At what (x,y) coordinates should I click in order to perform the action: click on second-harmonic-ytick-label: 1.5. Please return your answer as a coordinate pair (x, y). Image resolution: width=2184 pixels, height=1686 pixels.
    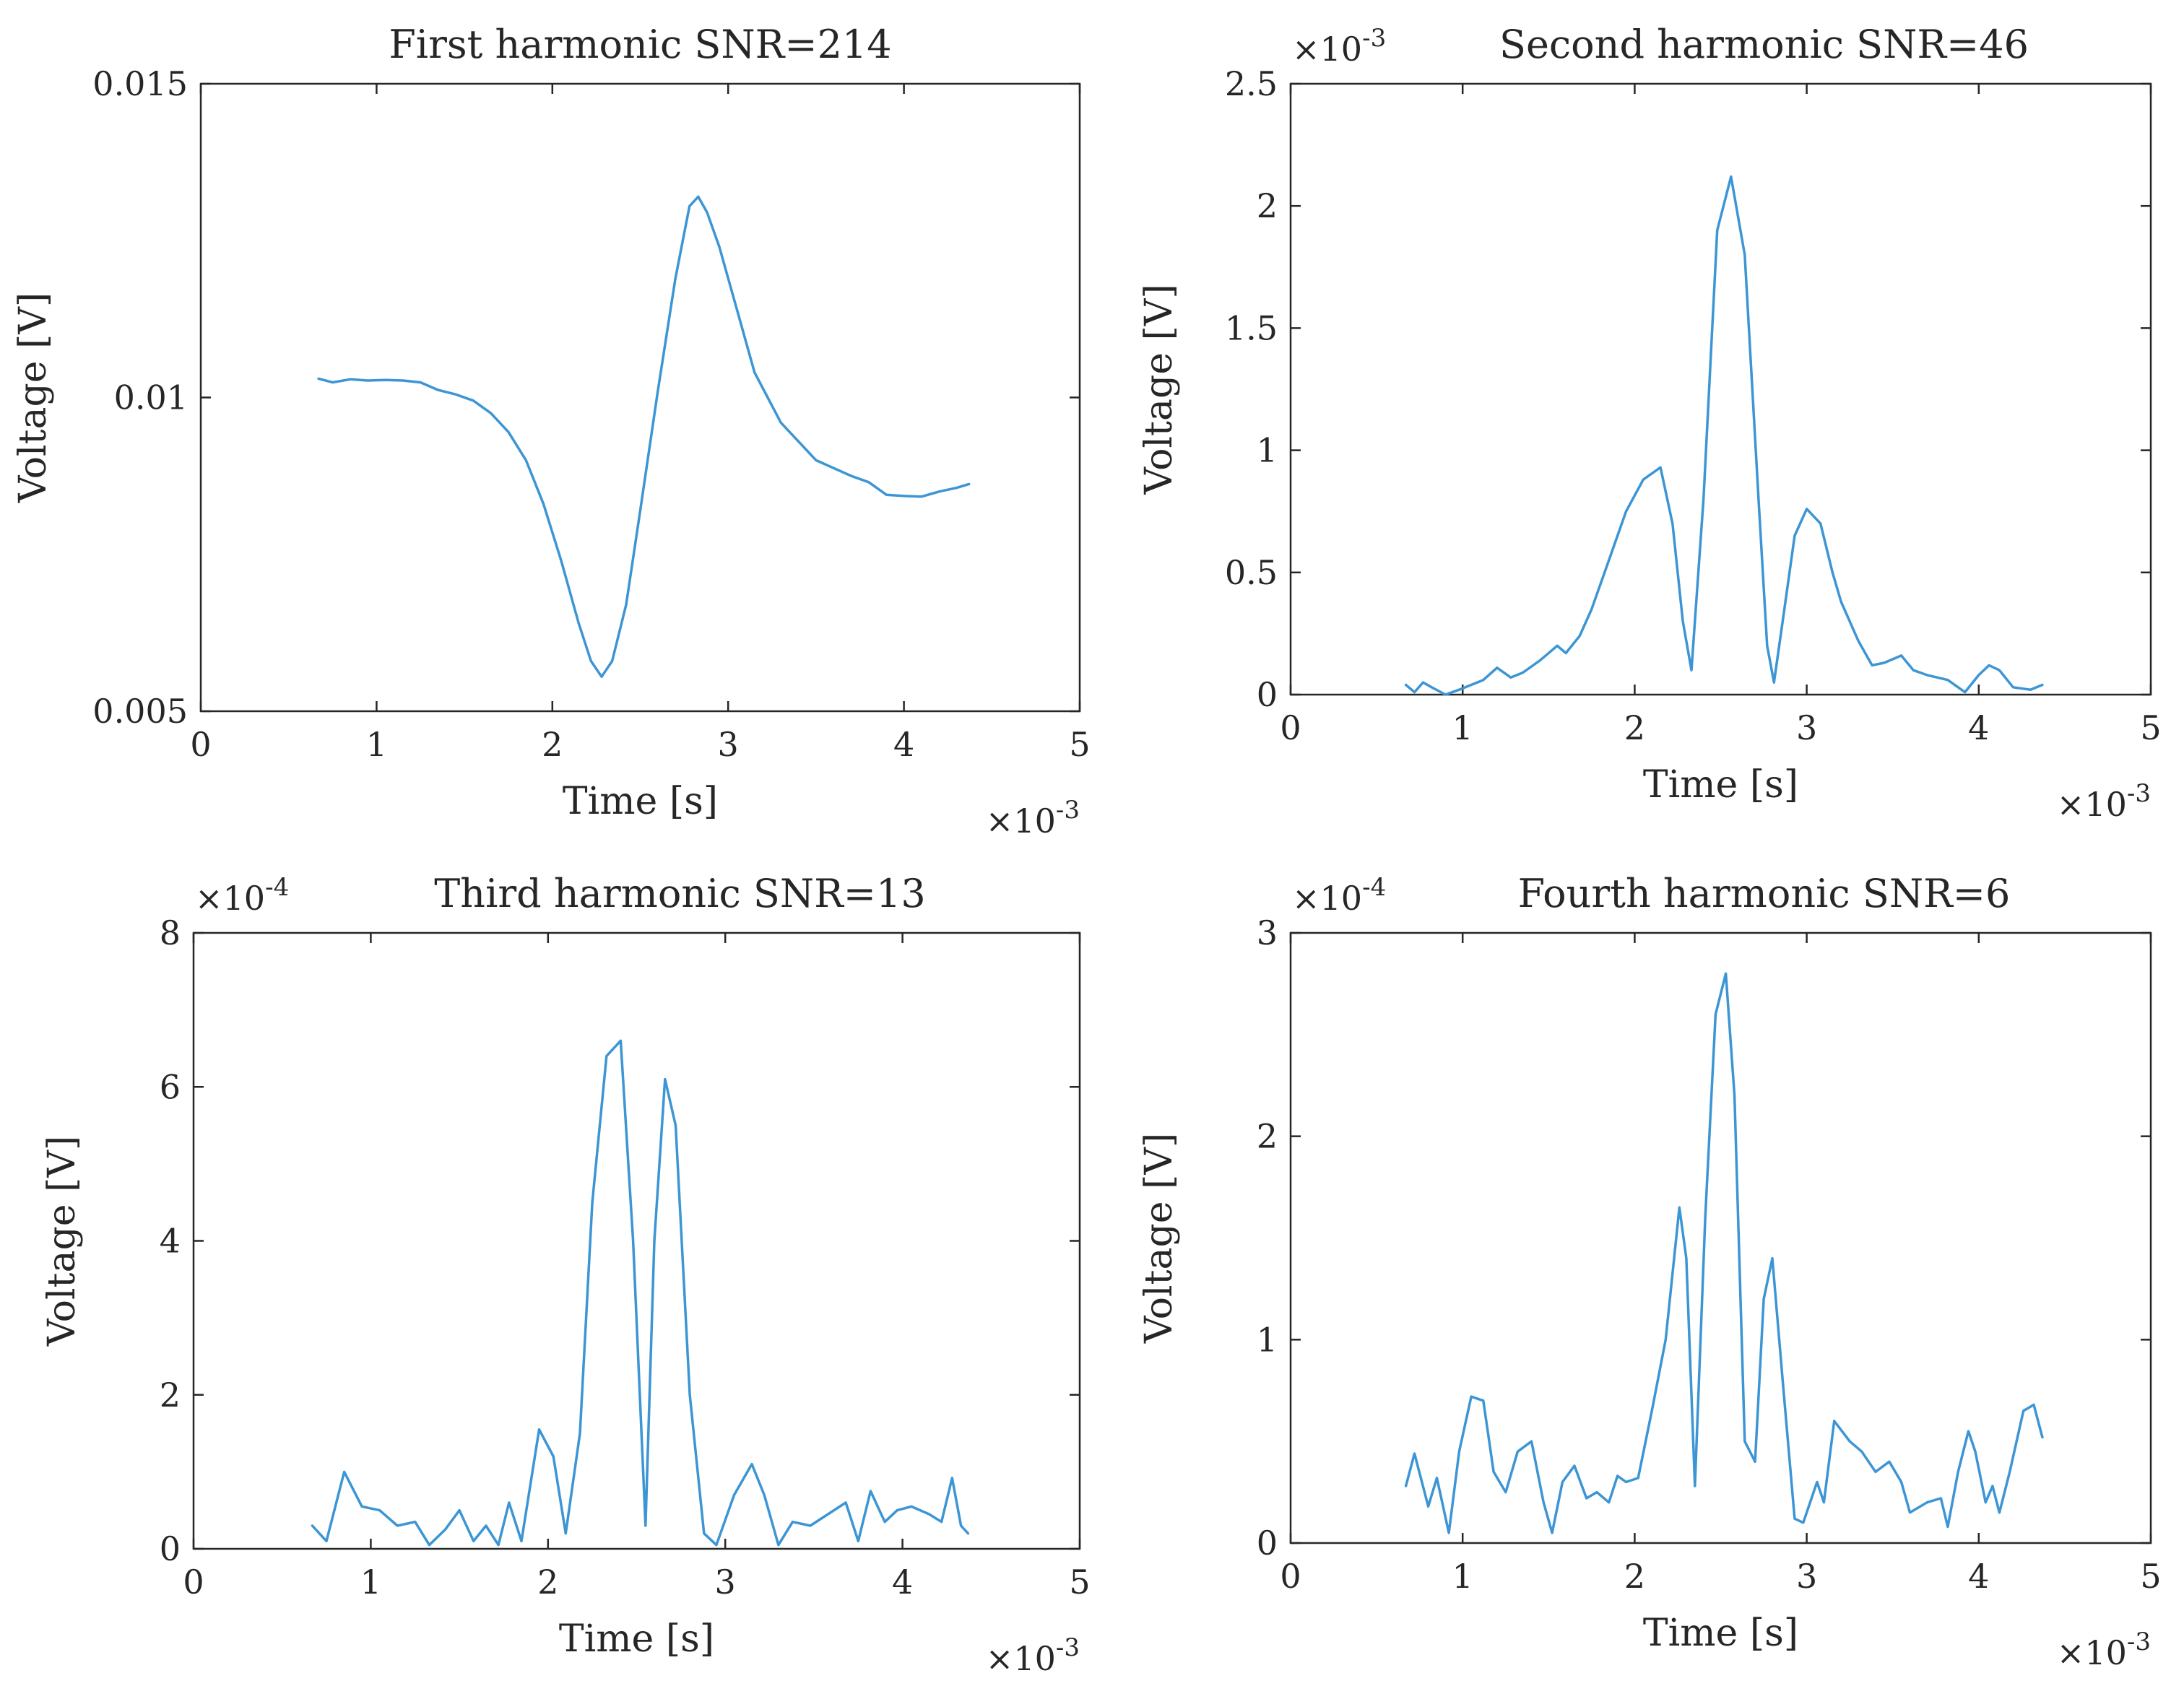
    Looking at the image, I should click on (1251, 327).